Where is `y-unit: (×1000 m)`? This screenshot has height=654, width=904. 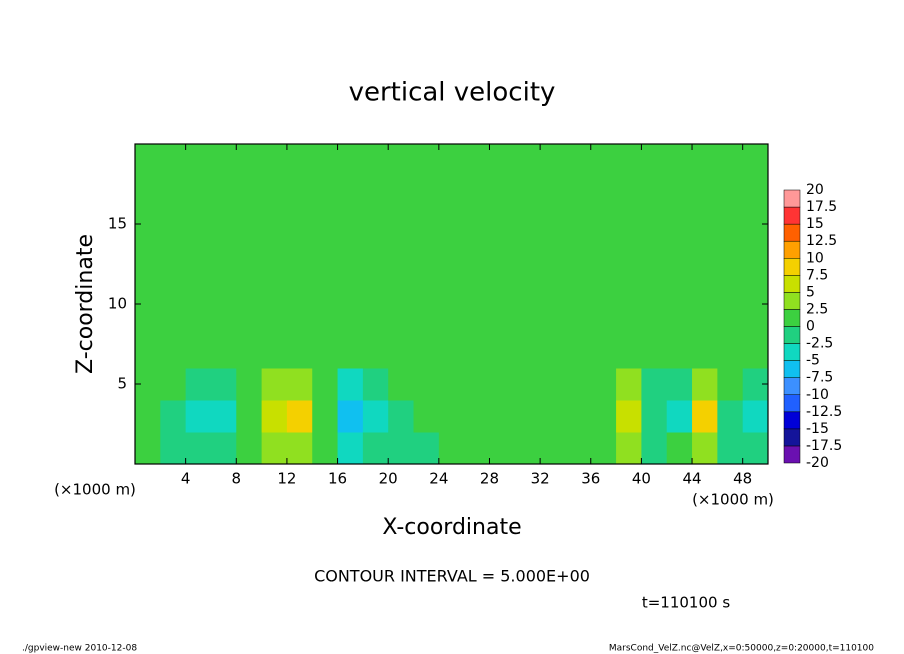
y-unit: (×1000 m) is located at coordinates (733, 500).